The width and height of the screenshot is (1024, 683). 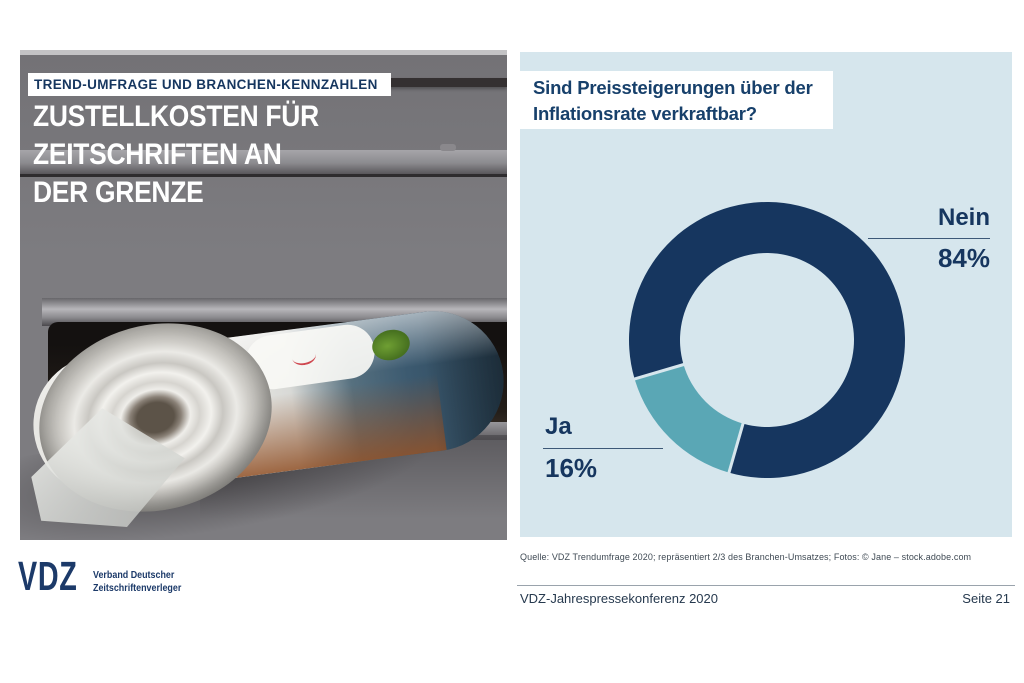 What do you see at coordinates (263, 163) in the screenshot?
I see `letterbox-panel-edge` at bounding box center [263, 163].